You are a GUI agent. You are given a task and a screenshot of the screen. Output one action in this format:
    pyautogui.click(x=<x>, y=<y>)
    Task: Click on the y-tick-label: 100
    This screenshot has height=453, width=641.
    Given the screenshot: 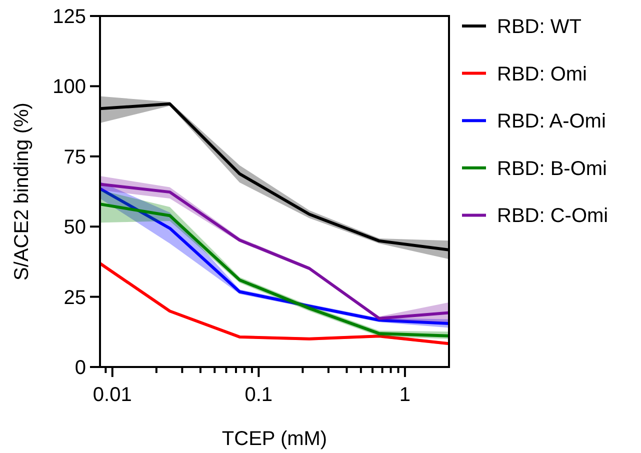 What is the action you would take?
    pyautogui.click(x=69, y=87)
    